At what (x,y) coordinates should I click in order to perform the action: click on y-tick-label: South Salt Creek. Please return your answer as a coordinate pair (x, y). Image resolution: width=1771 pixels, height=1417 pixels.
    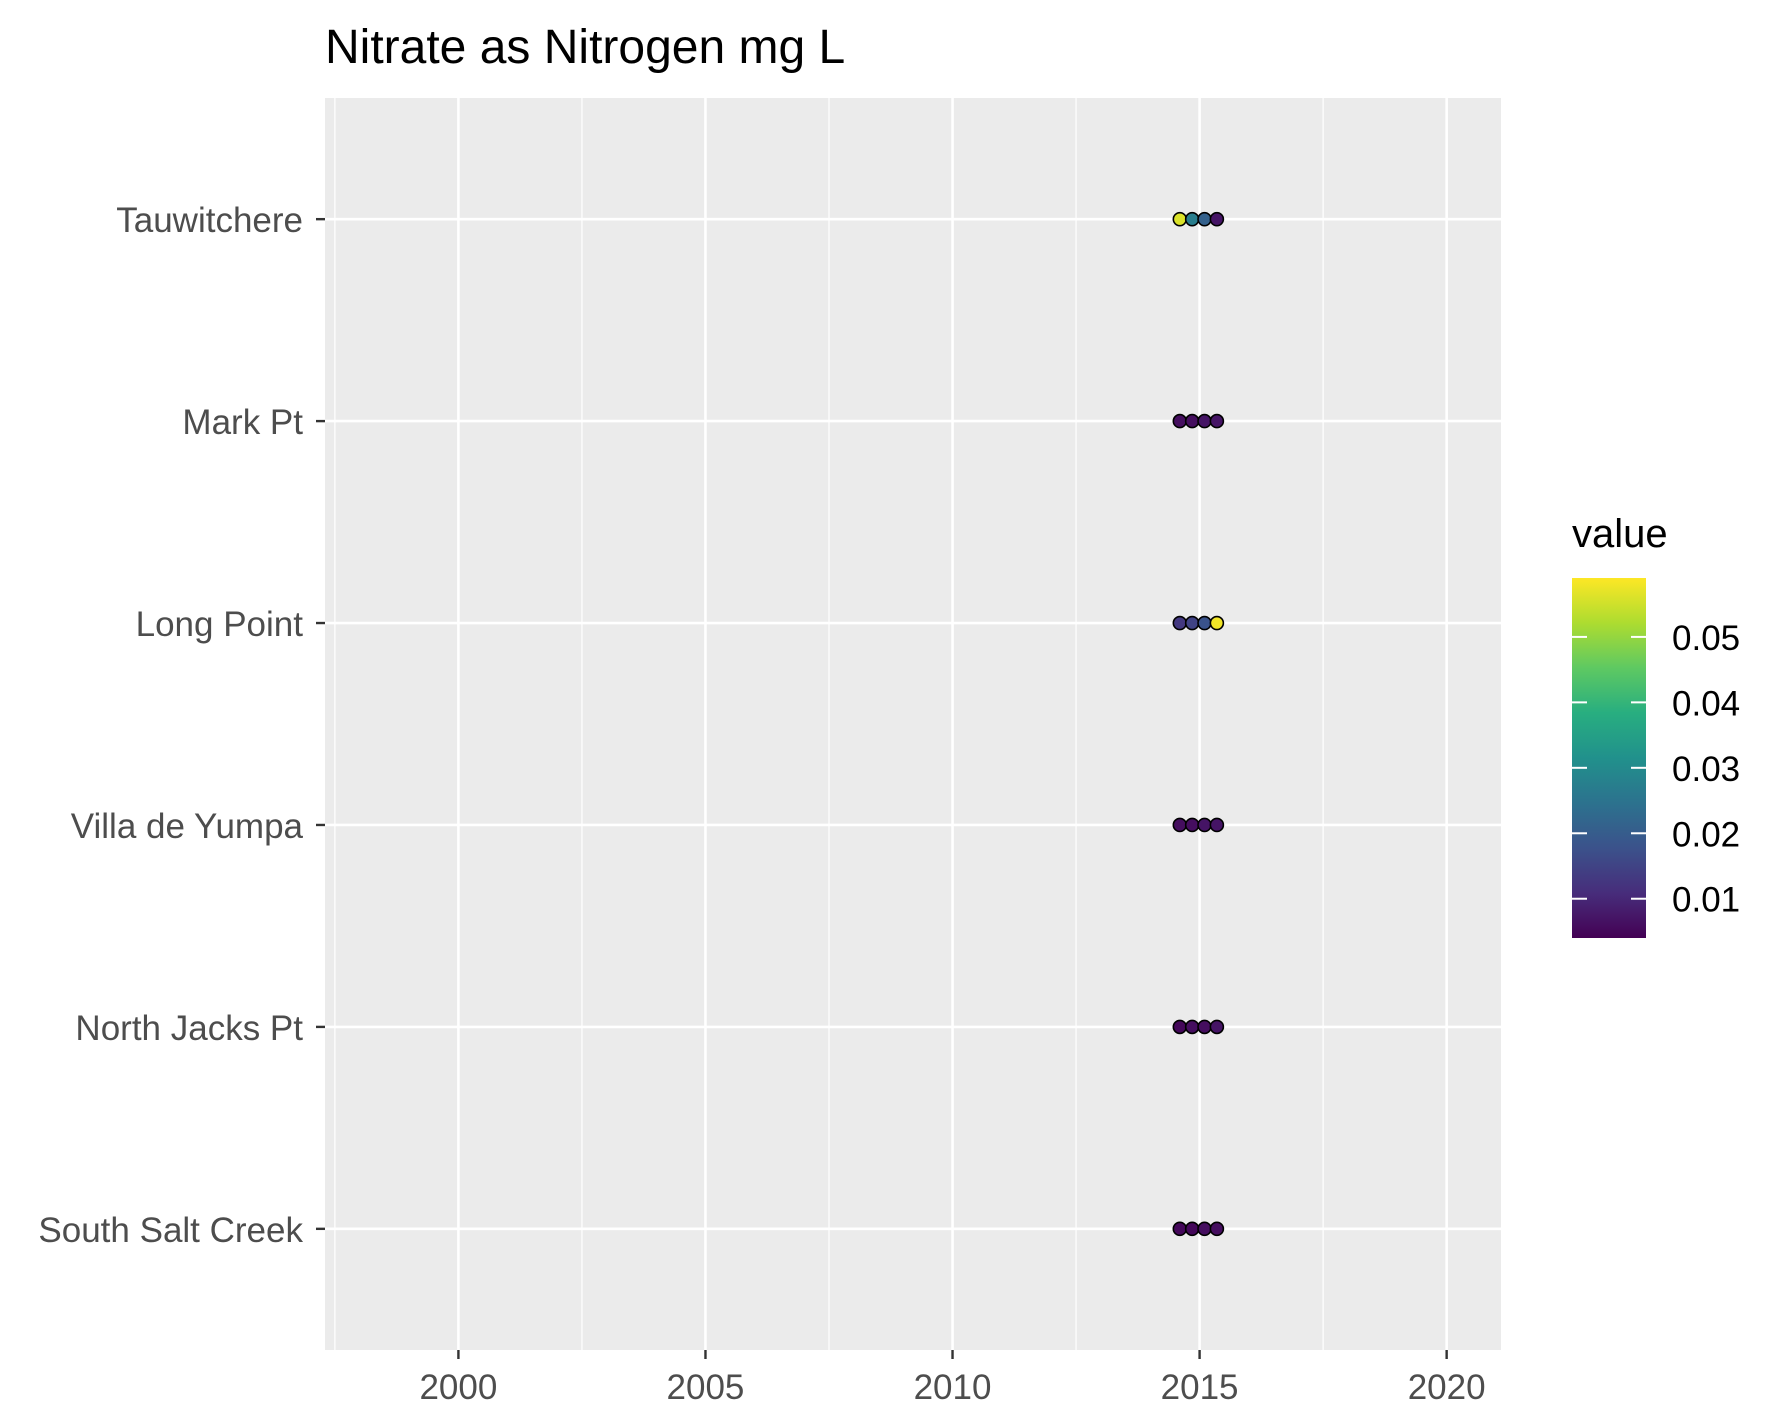
    Looking at the image, I should click on (170, 1230).